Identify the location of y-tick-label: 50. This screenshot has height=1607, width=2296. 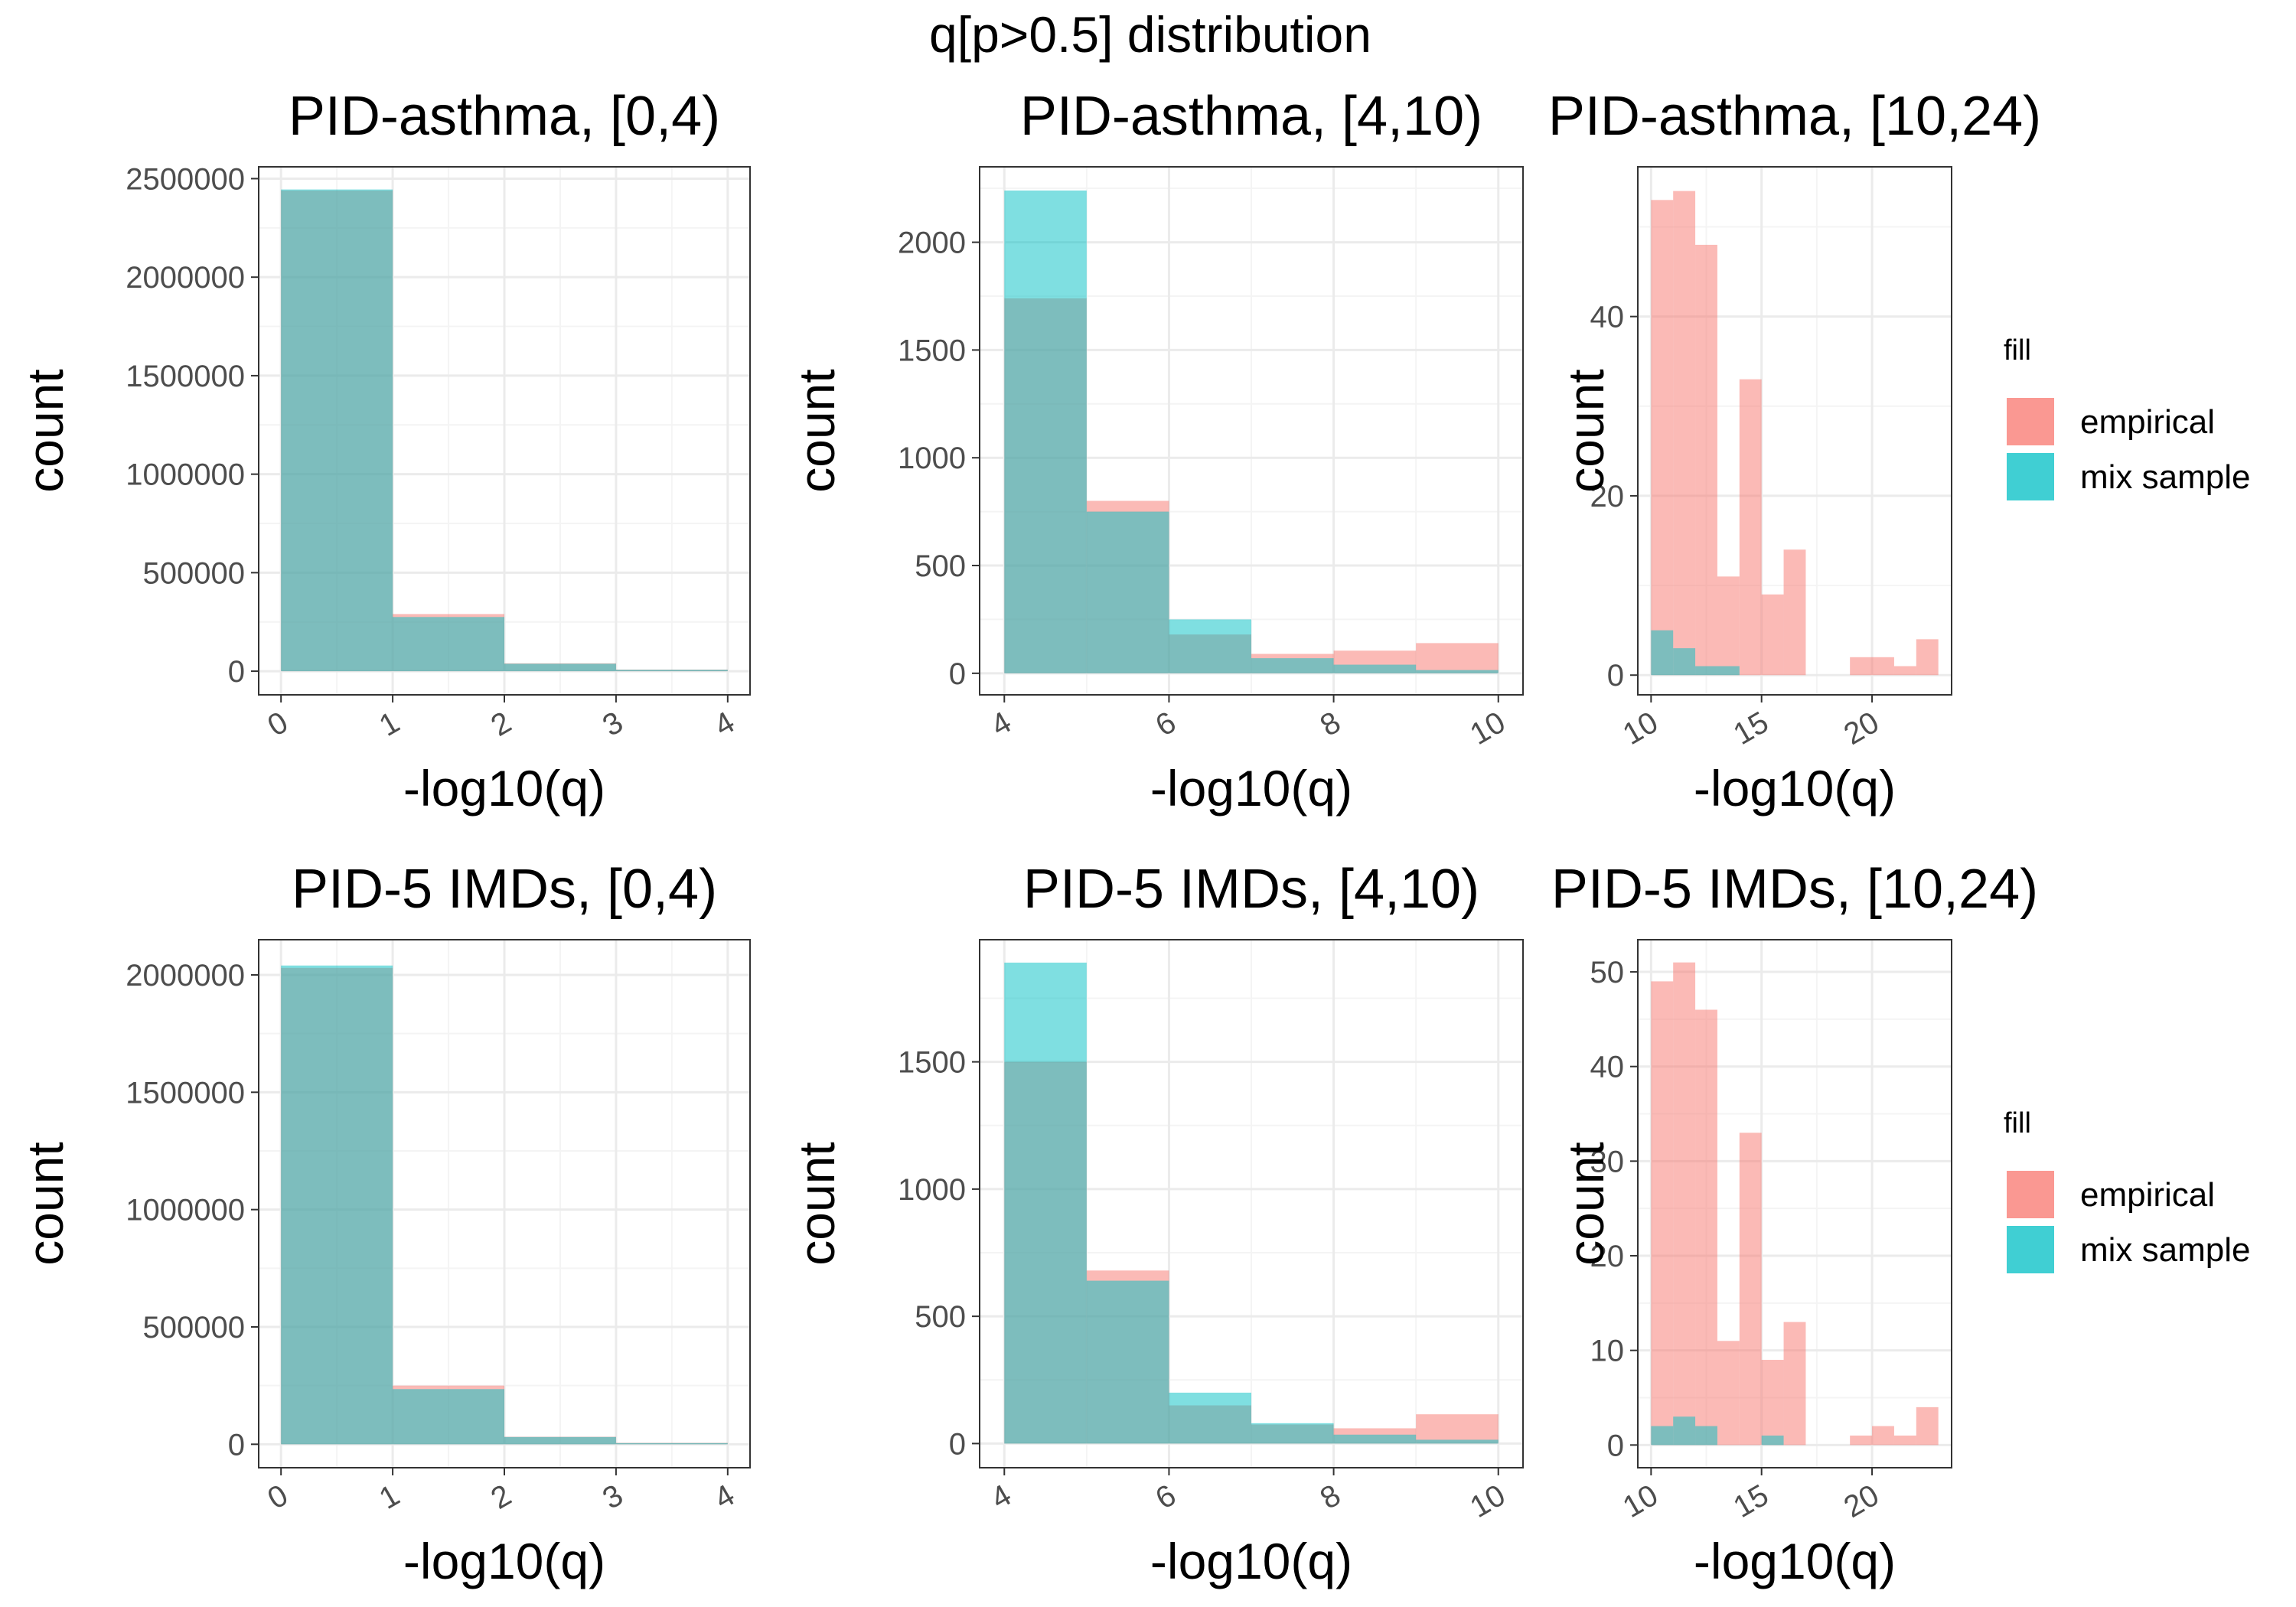
(1607, 973).